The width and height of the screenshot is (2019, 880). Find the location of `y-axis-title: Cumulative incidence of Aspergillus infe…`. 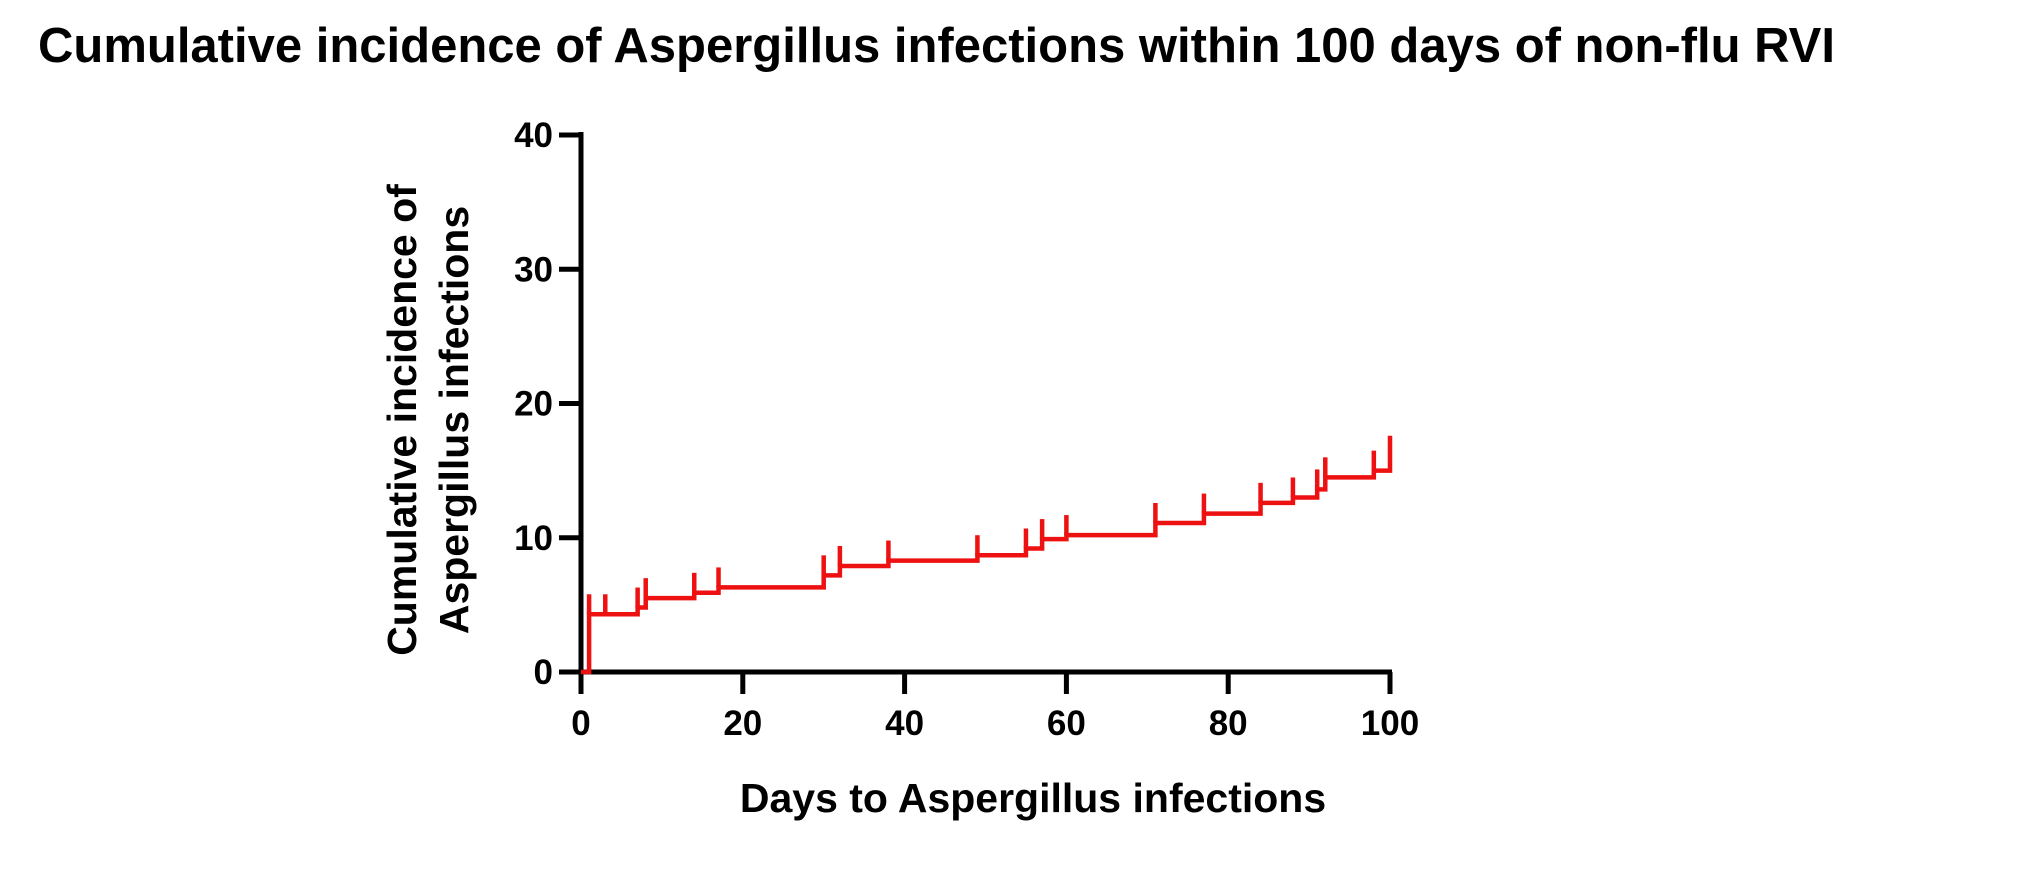

y-axis-title: Cumulative incidence of Aspergillus infe… is located at coordinates (428, 420).